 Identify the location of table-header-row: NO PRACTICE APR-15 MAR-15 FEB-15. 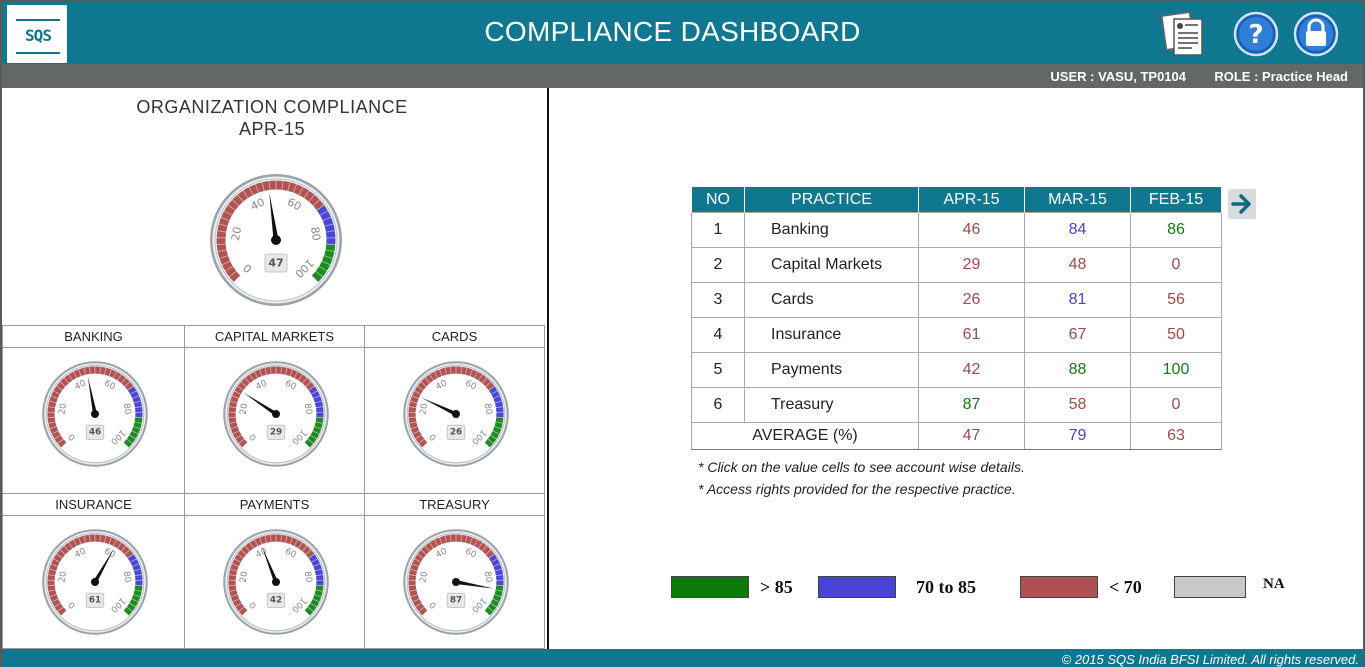
(956, 199).